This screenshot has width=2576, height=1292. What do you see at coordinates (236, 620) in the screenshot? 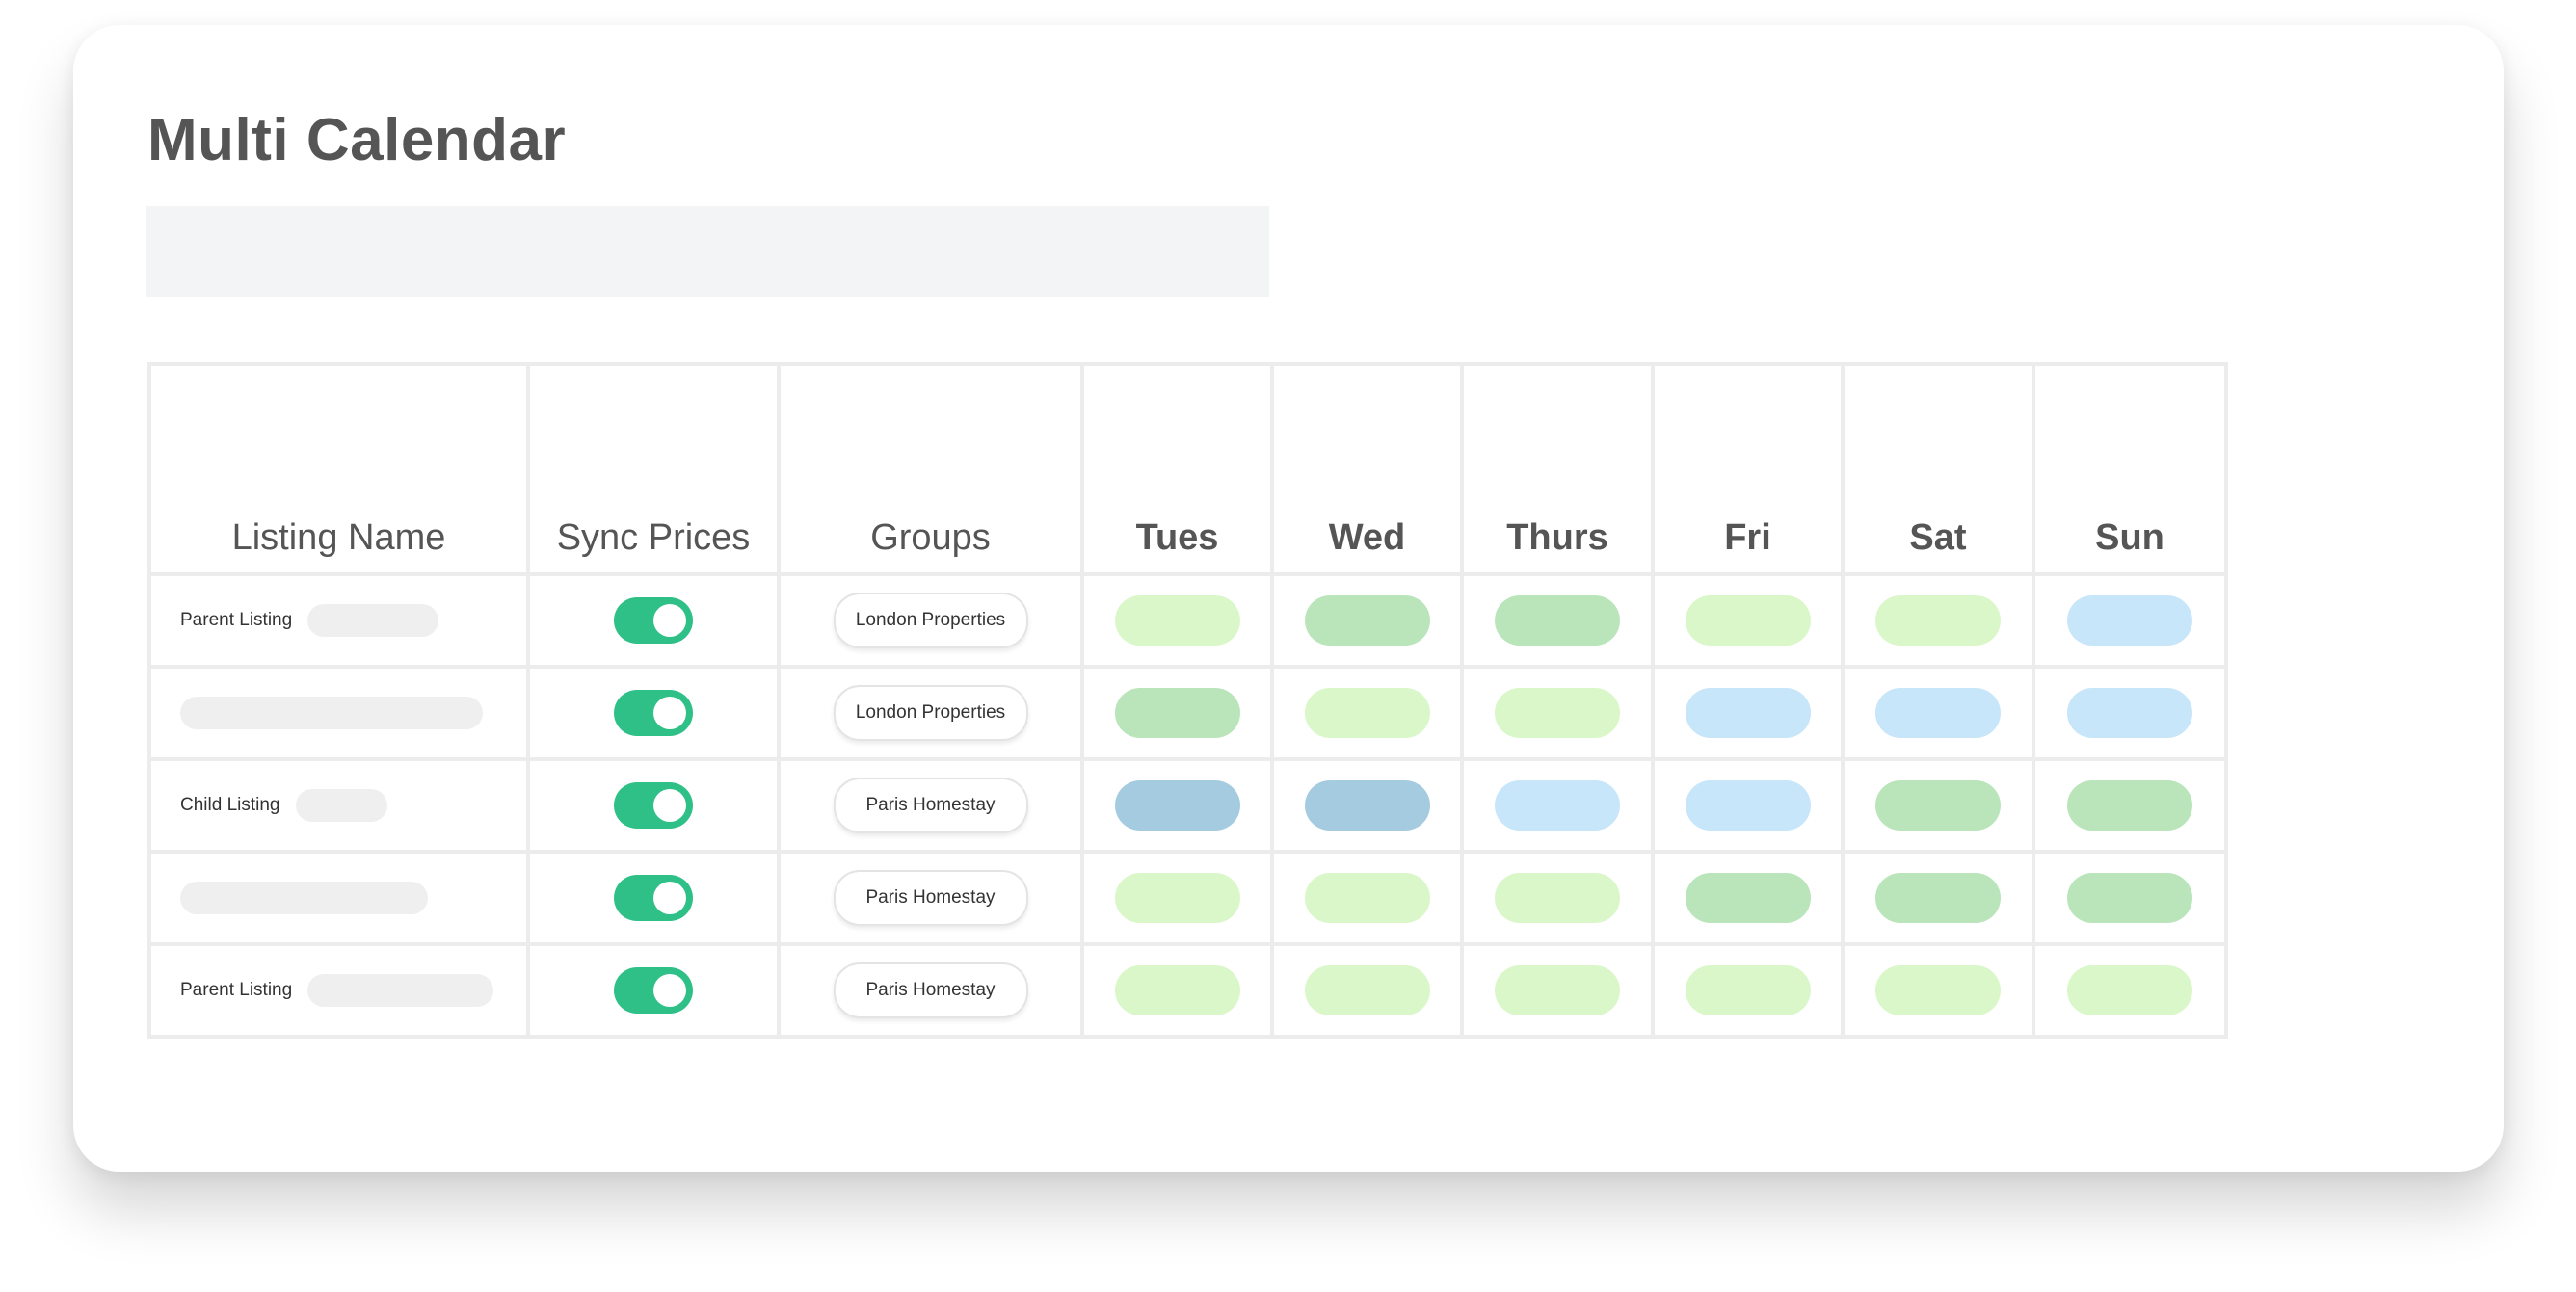
I see `listing-label: Parent Listing` at bounding box center [236, 620].